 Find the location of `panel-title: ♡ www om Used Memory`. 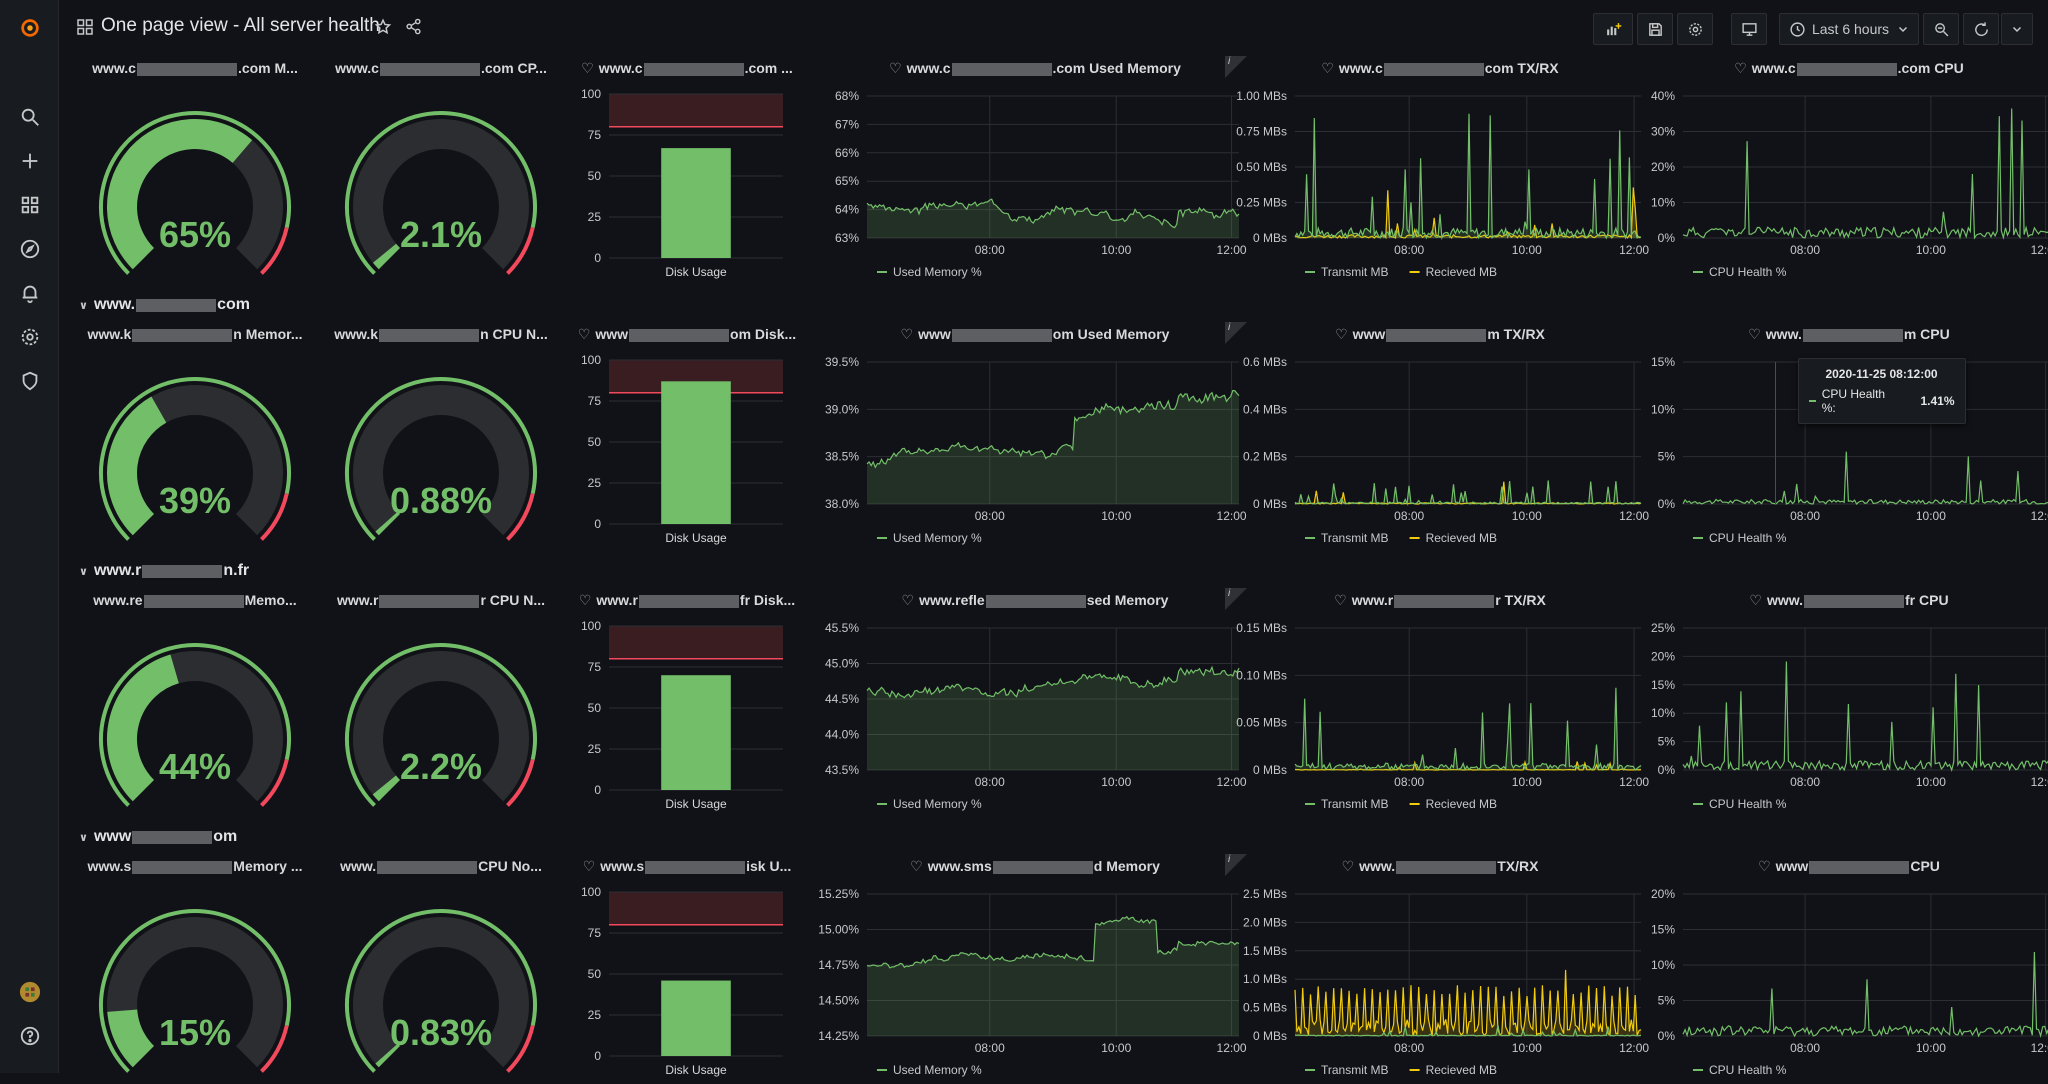

panel-title: ♡ www om Used Memory is located at coordinates (1035, 336).